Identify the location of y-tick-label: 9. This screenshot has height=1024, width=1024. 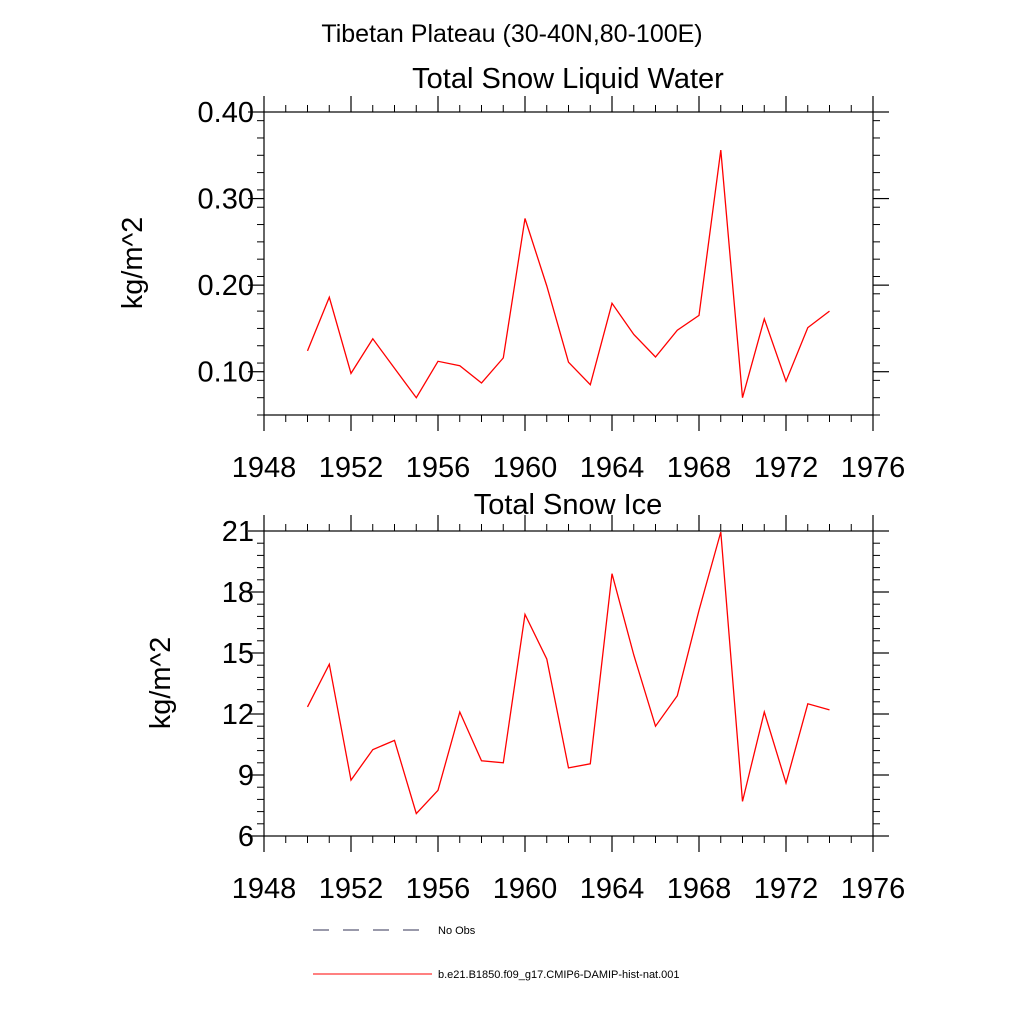
(246, 776).